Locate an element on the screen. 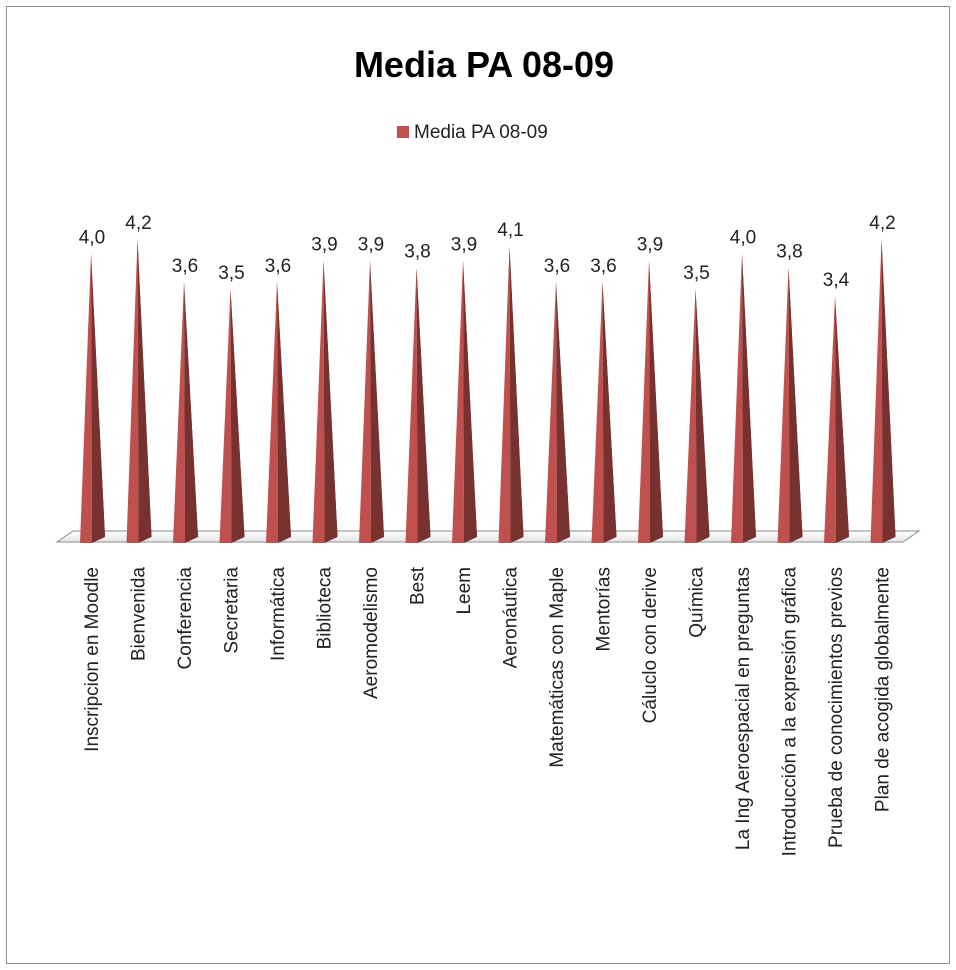  category-label: Introducción a la expresión gráfica is located at coordinates (790, 712).